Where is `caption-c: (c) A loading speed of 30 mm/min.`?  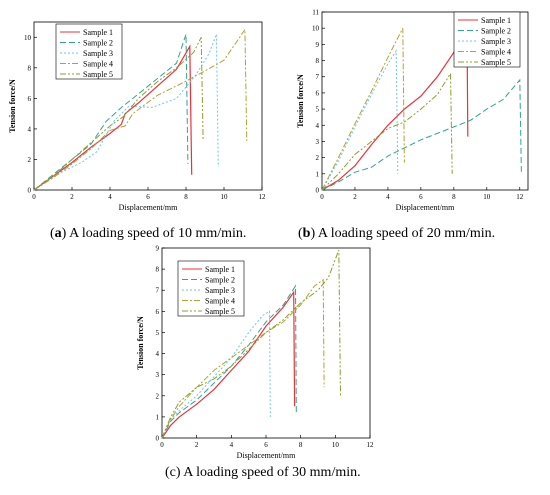
caption-c: (c) A loading speed of 30 mm/min. is located at coordinates (263, 472).